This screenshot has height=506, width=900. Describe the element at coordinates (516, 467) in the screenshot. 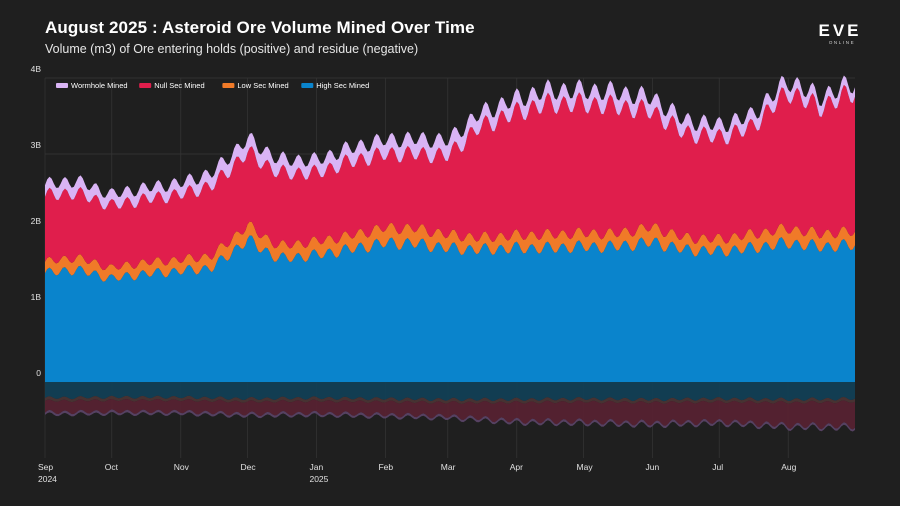

I see `x-tick-label-7: Apr` at that location.